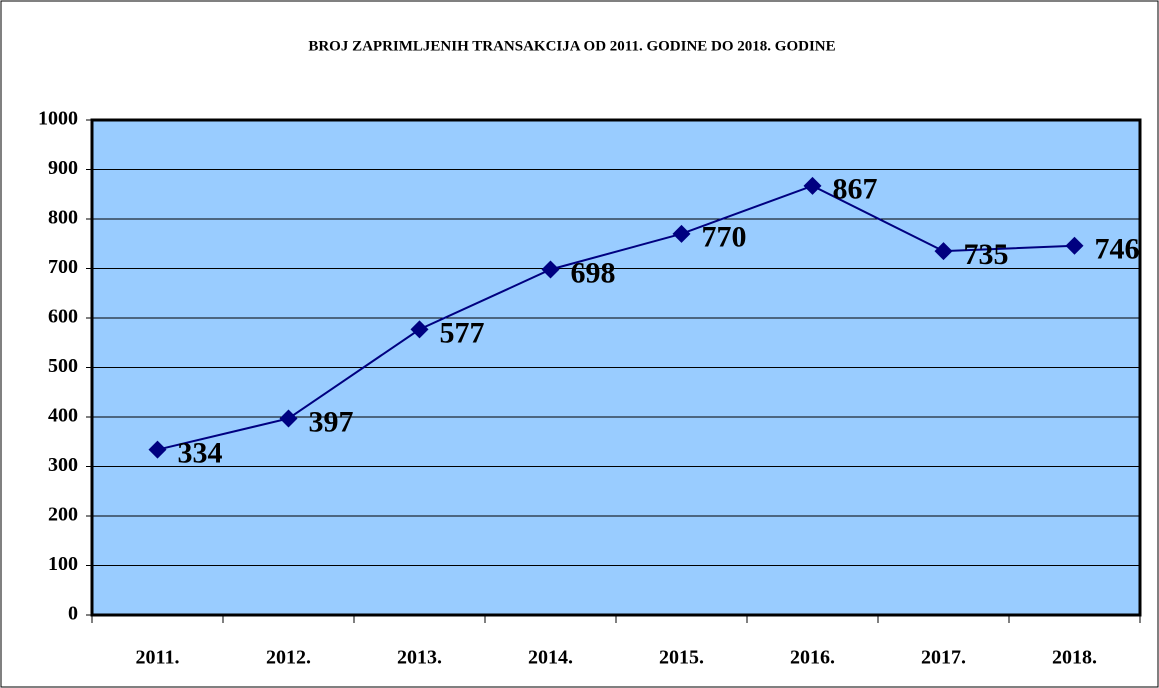 Image resolution: width=1159 pixels, height=688 pixels. Describe the element at coordinates (331, 421) in the screenshot. I see `data-label: 397` at that location.